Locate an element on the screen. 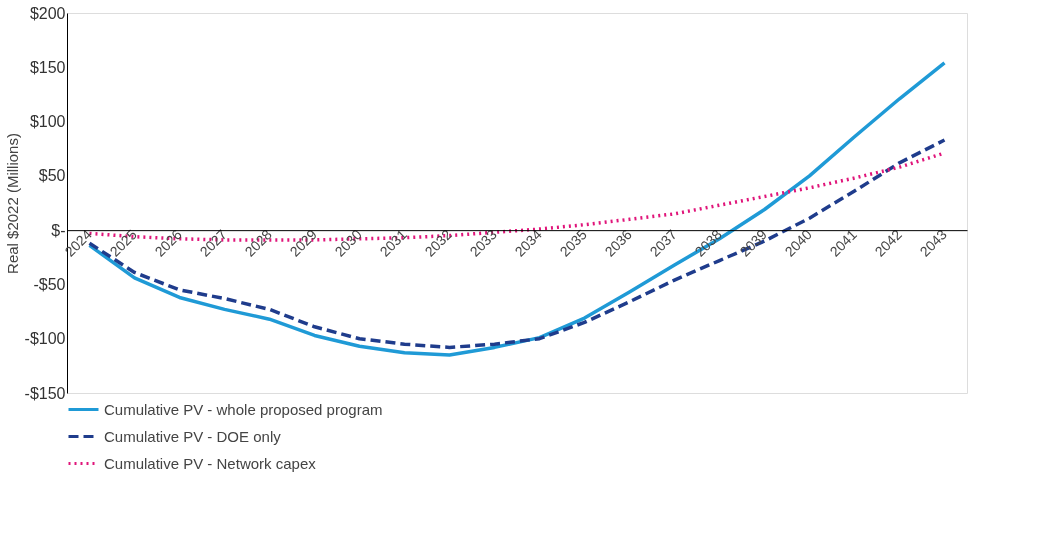 This screenshot has width=1046, height=544. y-tick-label: $200 is located at coordinates (47, 13).